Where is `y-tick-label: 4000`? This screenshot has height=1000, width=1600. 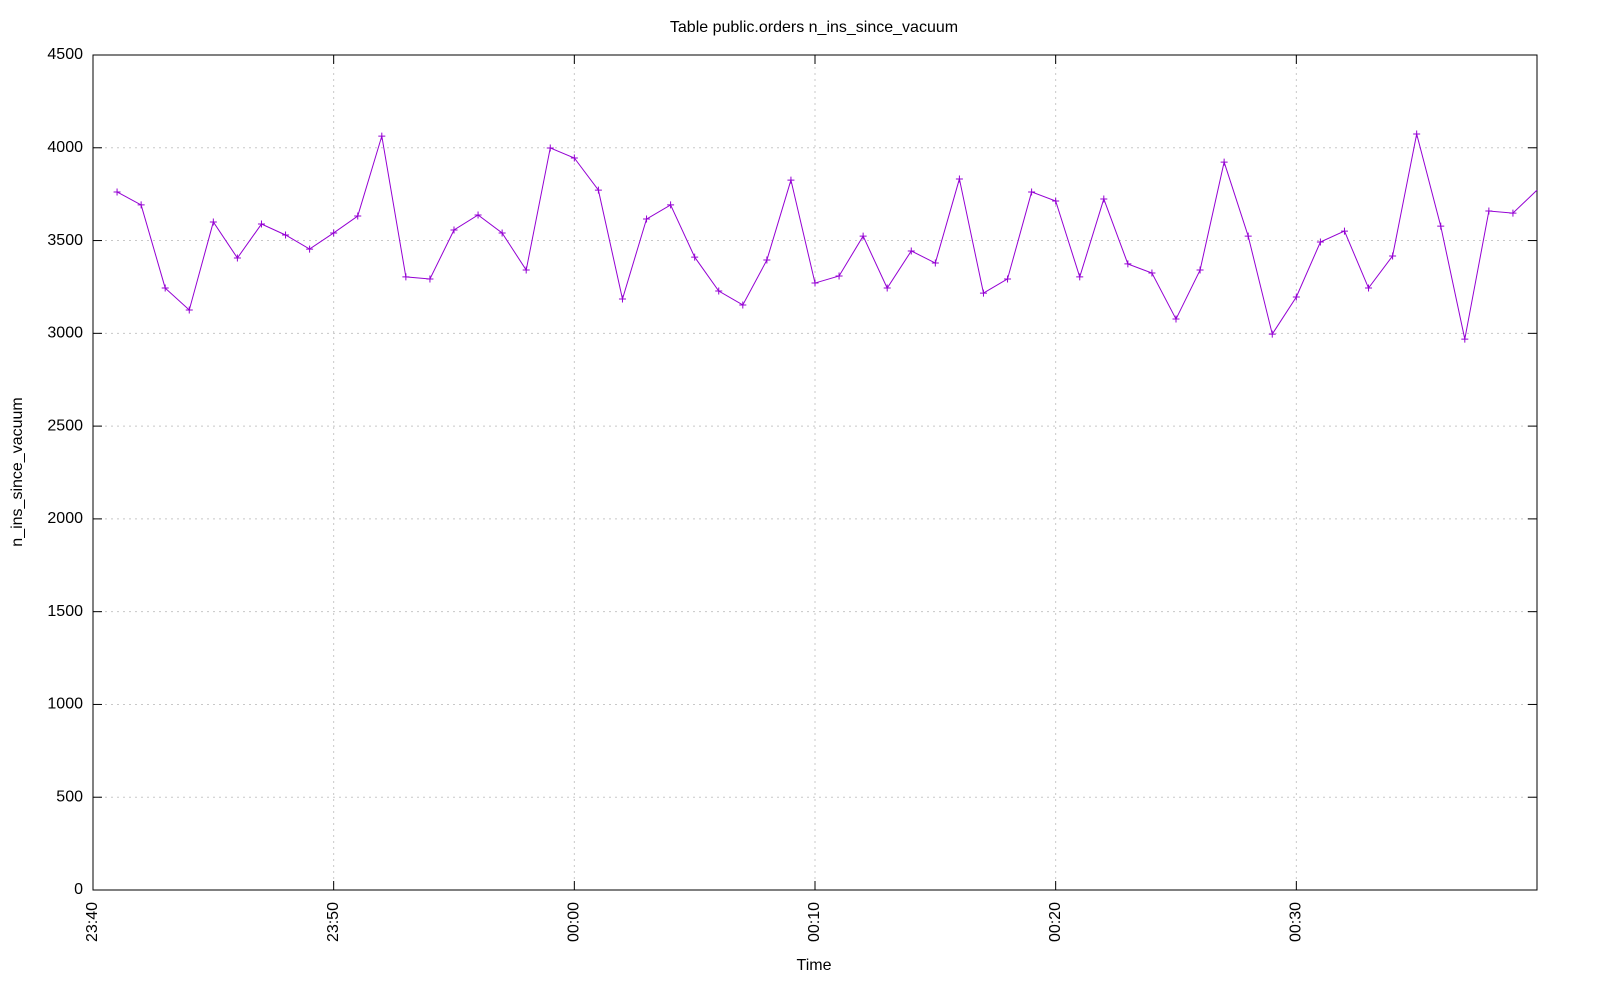 y-tick-label: 4000 is located at coordinates (65, 147).